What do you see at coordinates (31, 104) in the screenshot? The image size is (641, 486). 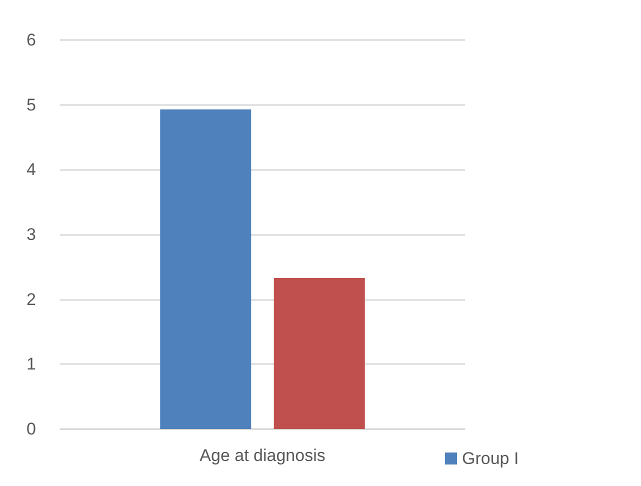 I see `y-tick-label: 5` at bounding box center [31, 104].